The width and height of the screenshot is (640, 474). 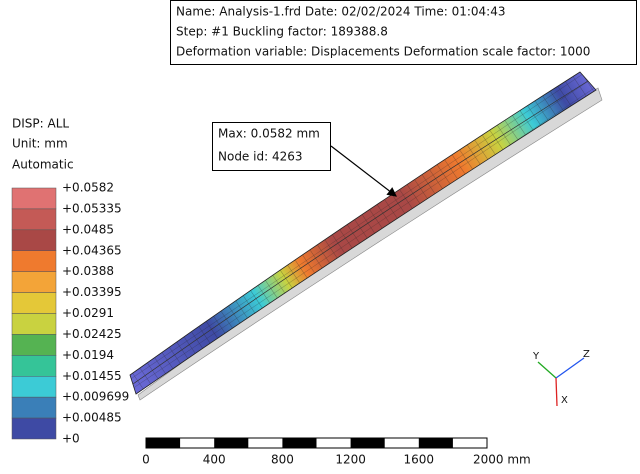 I want to click on scale-bar-label: 1600, so click(x=419, y=460).